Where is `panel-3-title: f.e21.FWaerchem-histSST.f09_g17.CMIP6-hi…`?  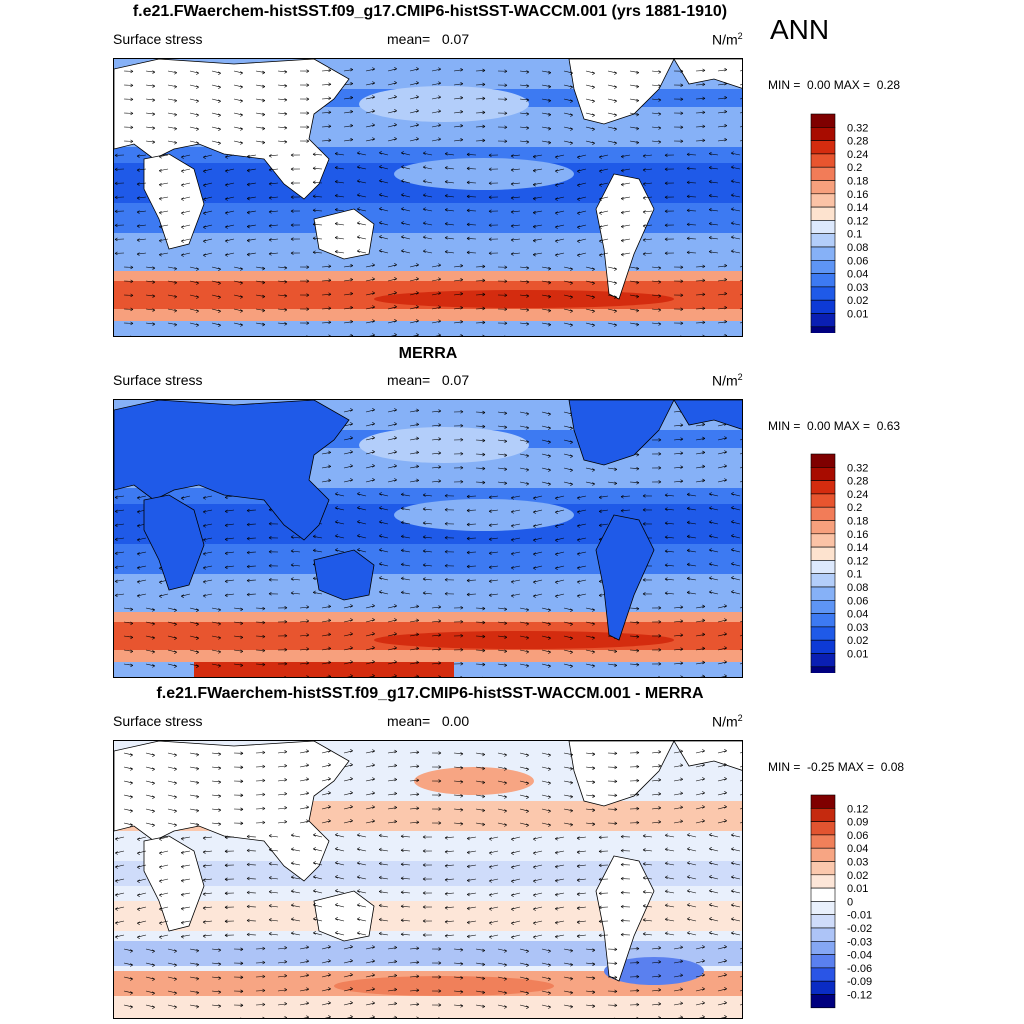
panel-3-title: f.e21.FWaerchem-histSST.f09_g17.CMIP6-hi… is located at coordinates (430, 693).